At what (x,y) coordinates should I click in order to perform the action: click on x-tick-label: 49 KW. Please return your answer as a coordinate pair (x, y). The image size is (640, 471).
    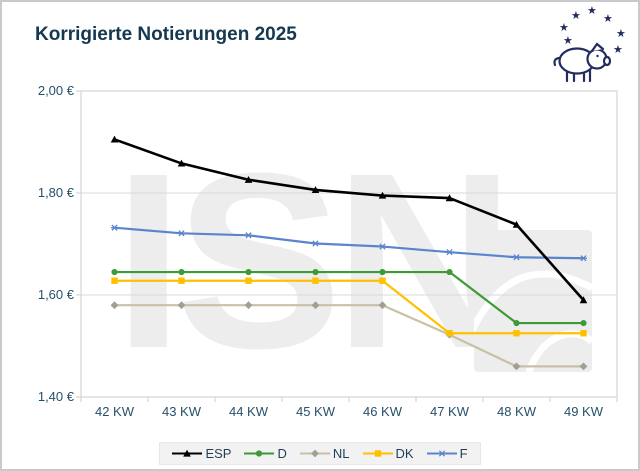
    Looking at the image, I should click on (583, 411).